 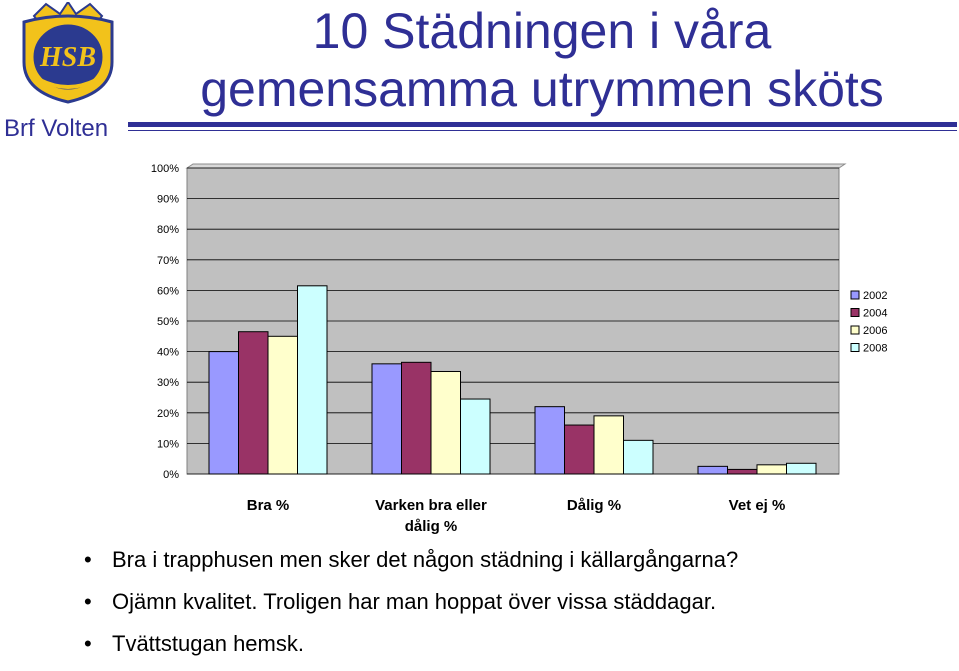 What do you see at coordinates (542, 31) in the screenshot?
I see `page-title-line1: 10 Städningen i våra` at bounding box center [542, 31].